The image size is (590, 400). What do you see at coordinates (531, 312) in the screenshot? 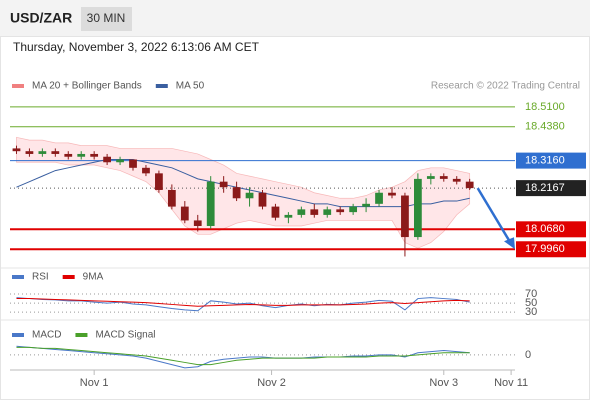
I see `y-tick-label: 30` at bounding box center [531, 312].